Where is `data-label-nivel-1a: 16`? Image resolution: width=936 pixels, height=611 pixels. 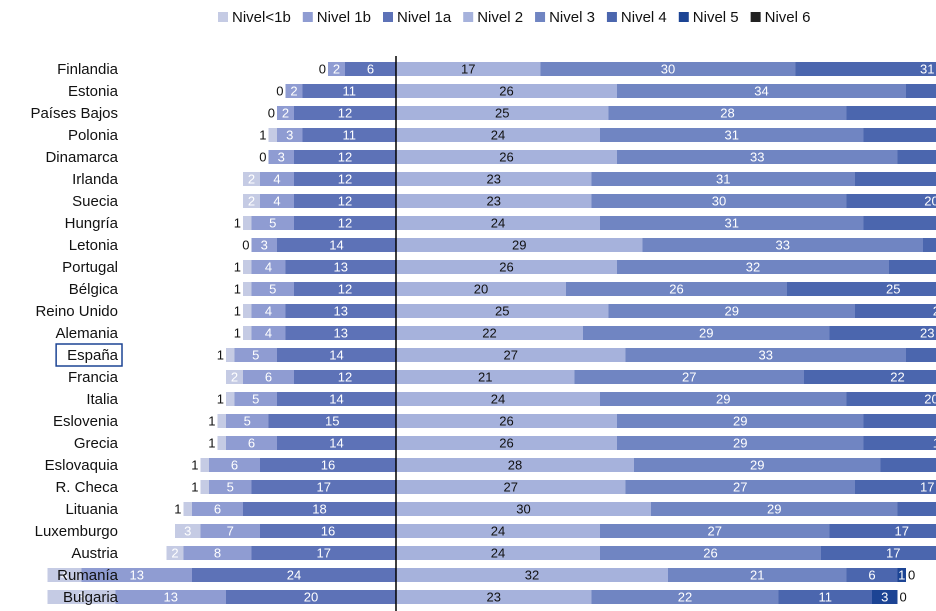 data-label-nivel-1a: 16 is located at coordinates (328, 531).